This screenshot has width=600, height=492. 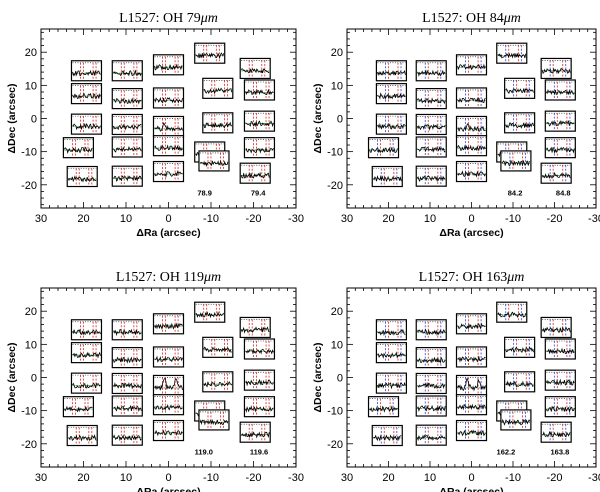 I want to click on panel-title: L1527: OH 163μm, so click(x=472, y=277).